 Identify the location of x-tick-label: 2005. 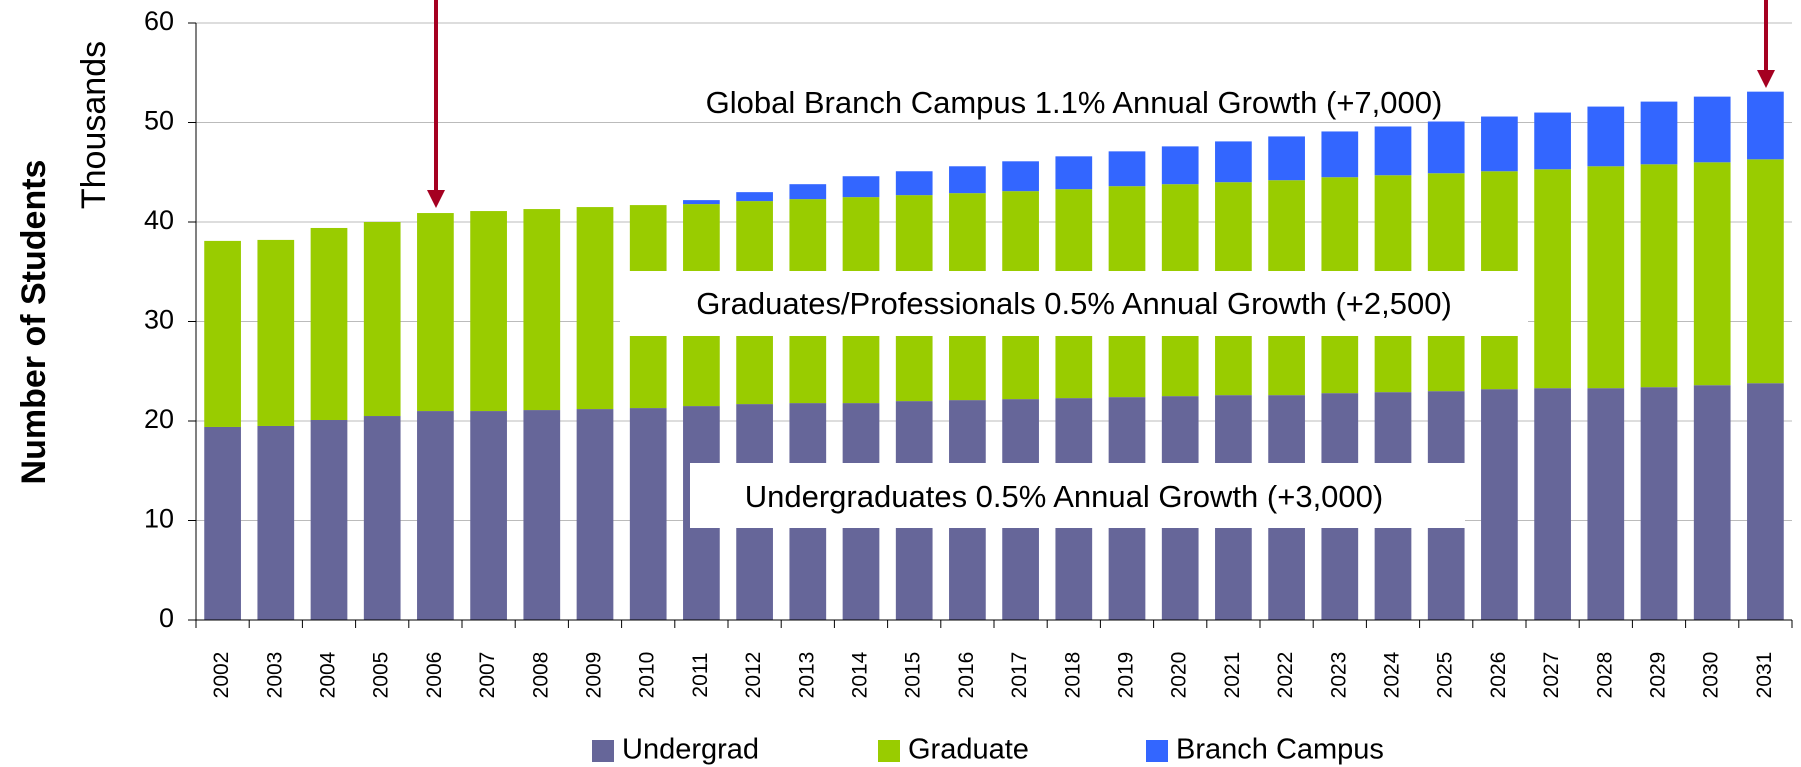
(381, 675).